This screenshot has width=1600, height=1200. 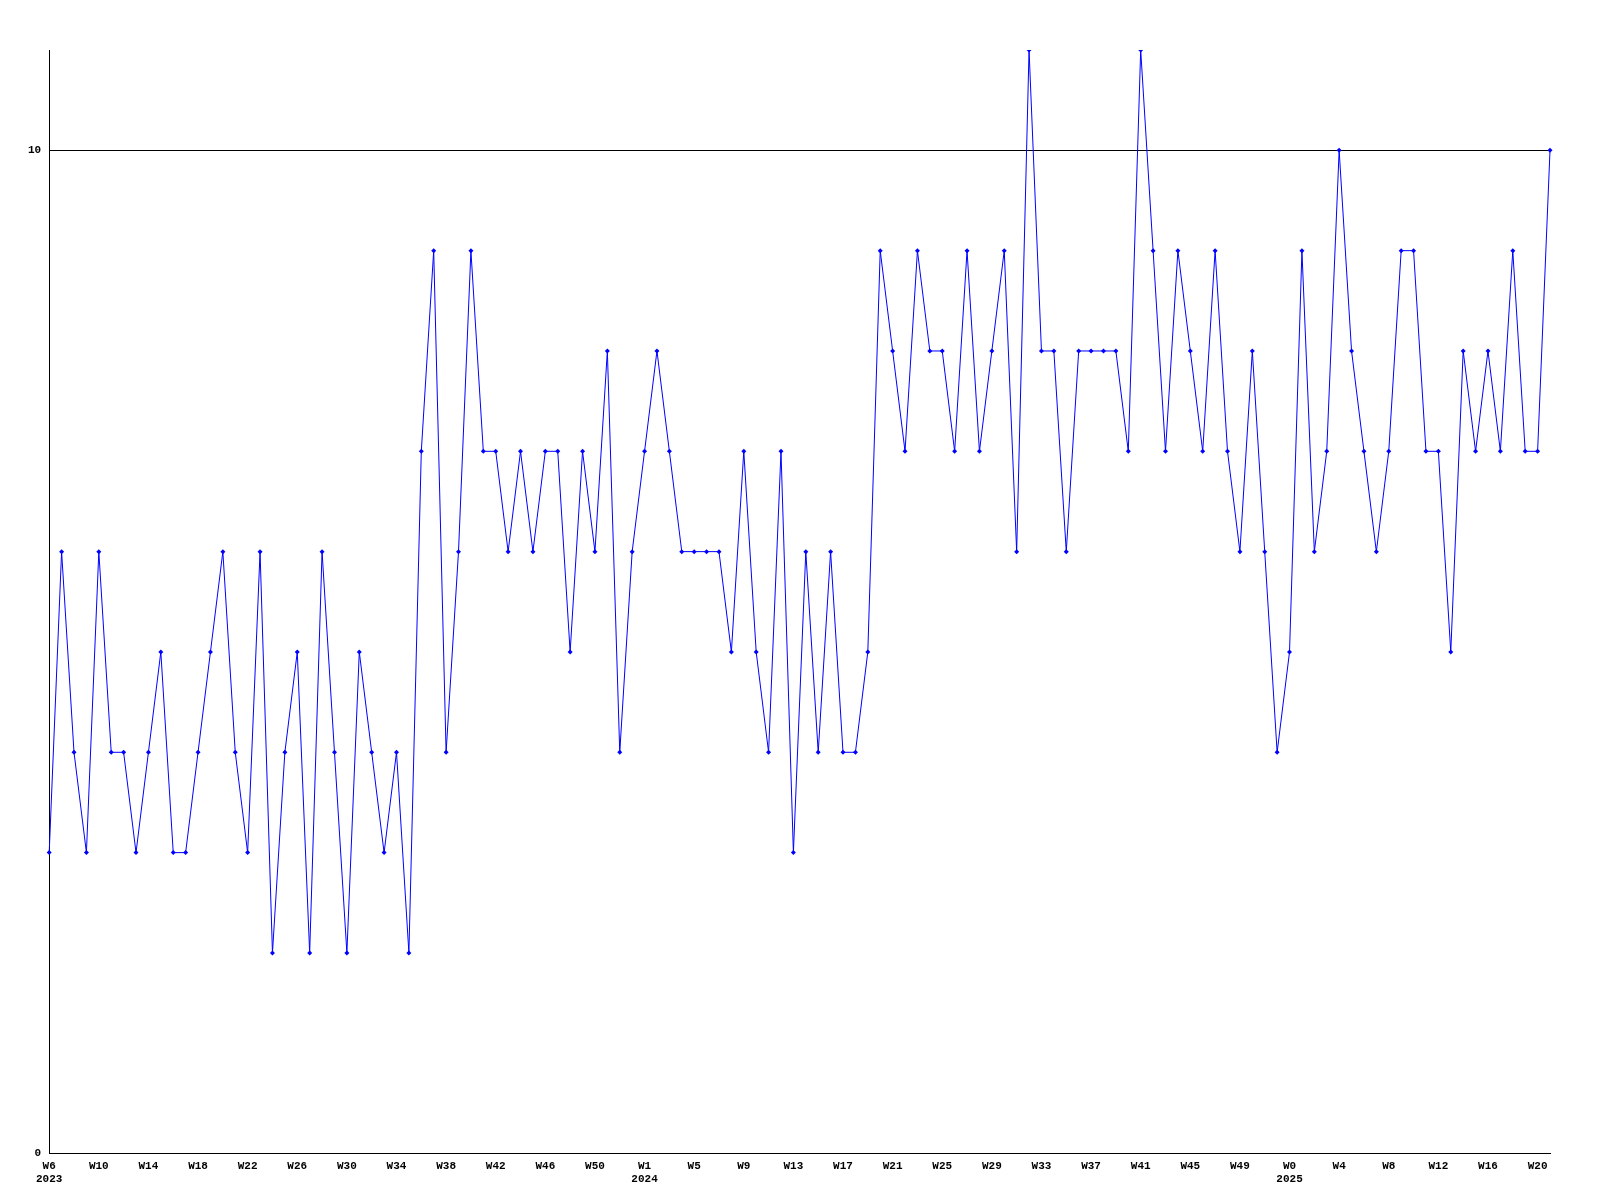 I want to click on x-tick-label: W16, so click(x=1488, y=1165).